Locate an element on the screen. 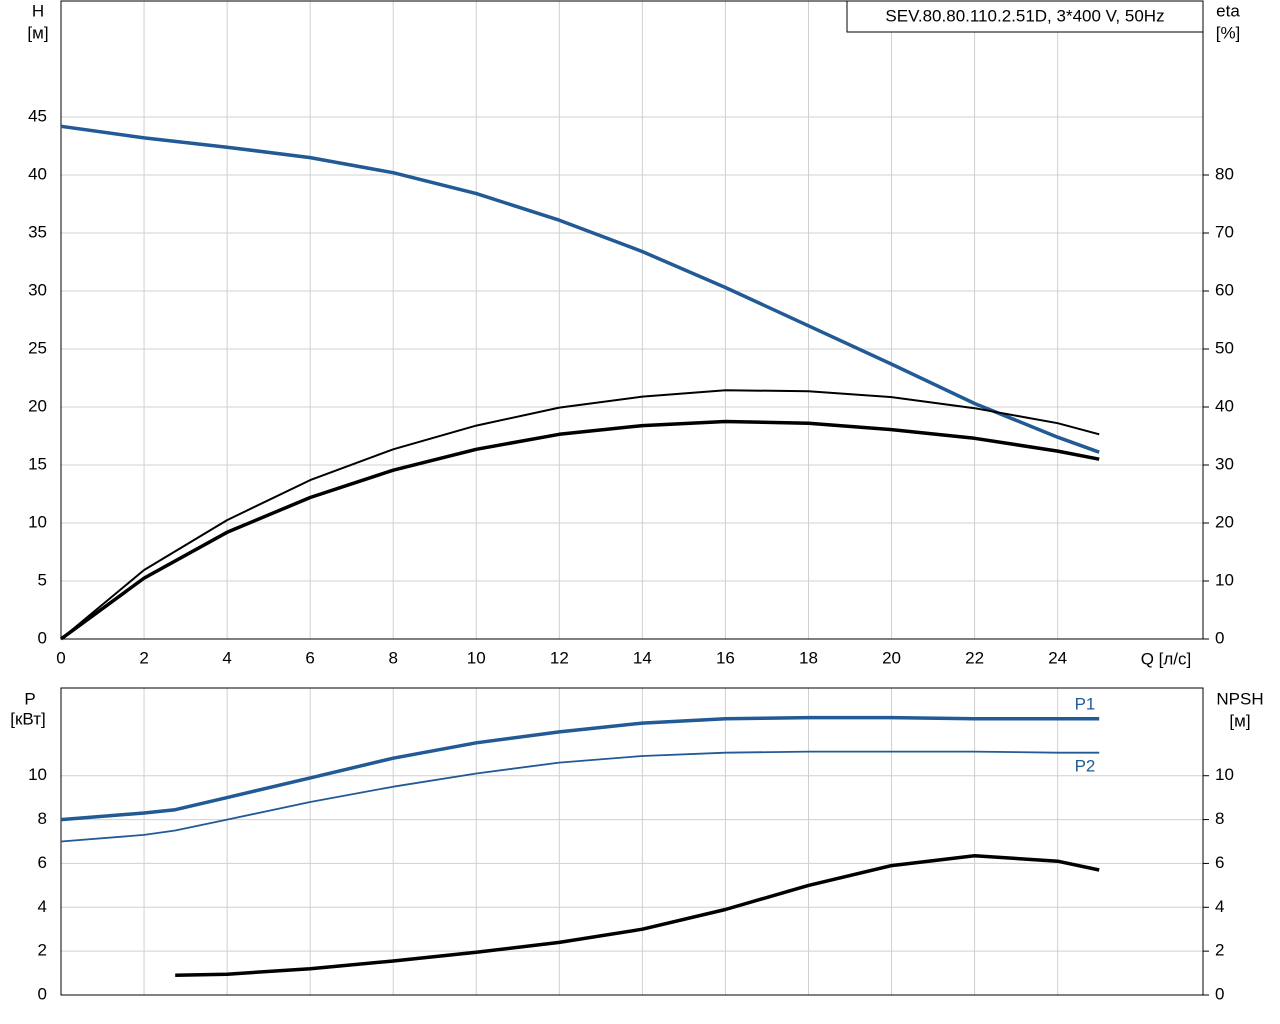  x-axis-label: Q [л/с] is located at coordinates (1166, 658).